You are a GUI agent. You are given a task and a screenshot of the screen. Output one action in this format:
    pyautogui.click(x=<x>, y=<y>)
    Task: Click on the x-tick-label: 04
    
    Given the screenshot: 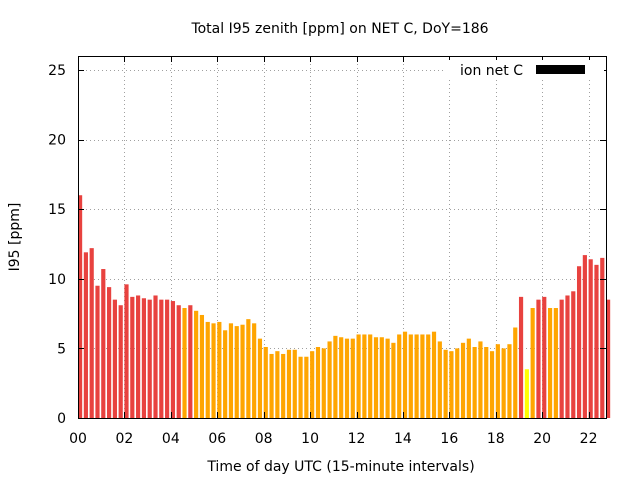 What is the action you would take?
    pyautogui.click(x=171, y=439)
    